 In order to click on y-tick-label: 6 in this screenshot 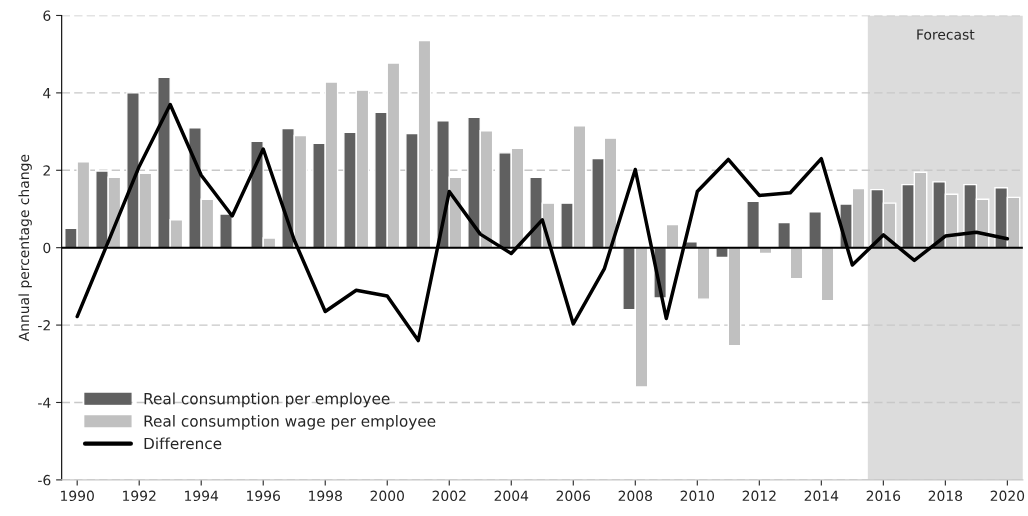, I will do `click(47, 15)`.